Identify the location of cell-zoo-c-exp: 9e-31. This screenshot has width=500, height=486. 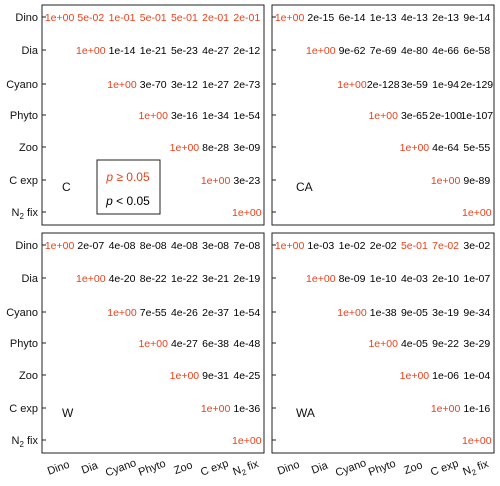
(215, 376).